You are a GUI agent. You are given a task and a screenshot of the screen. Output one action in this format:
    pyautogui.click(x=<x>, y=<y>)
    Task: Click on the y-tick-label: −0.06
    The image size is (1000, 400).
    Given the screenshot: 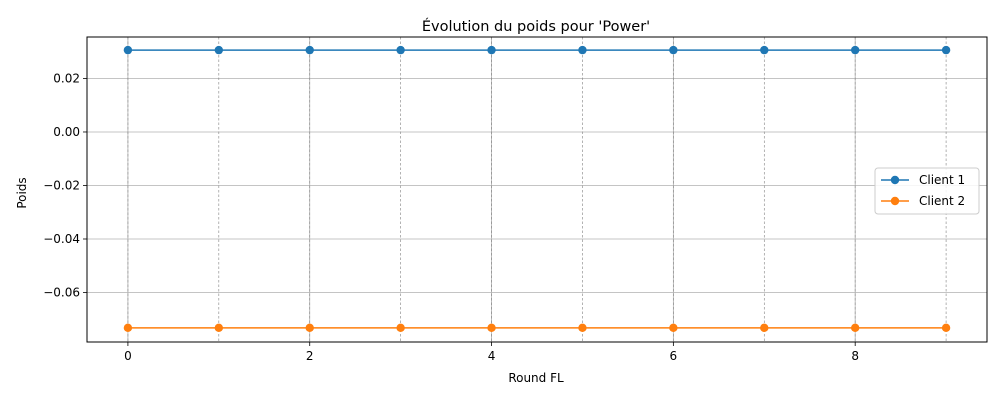 What is the action you would take?
    pyautogui.click(x=61, y=293)
    